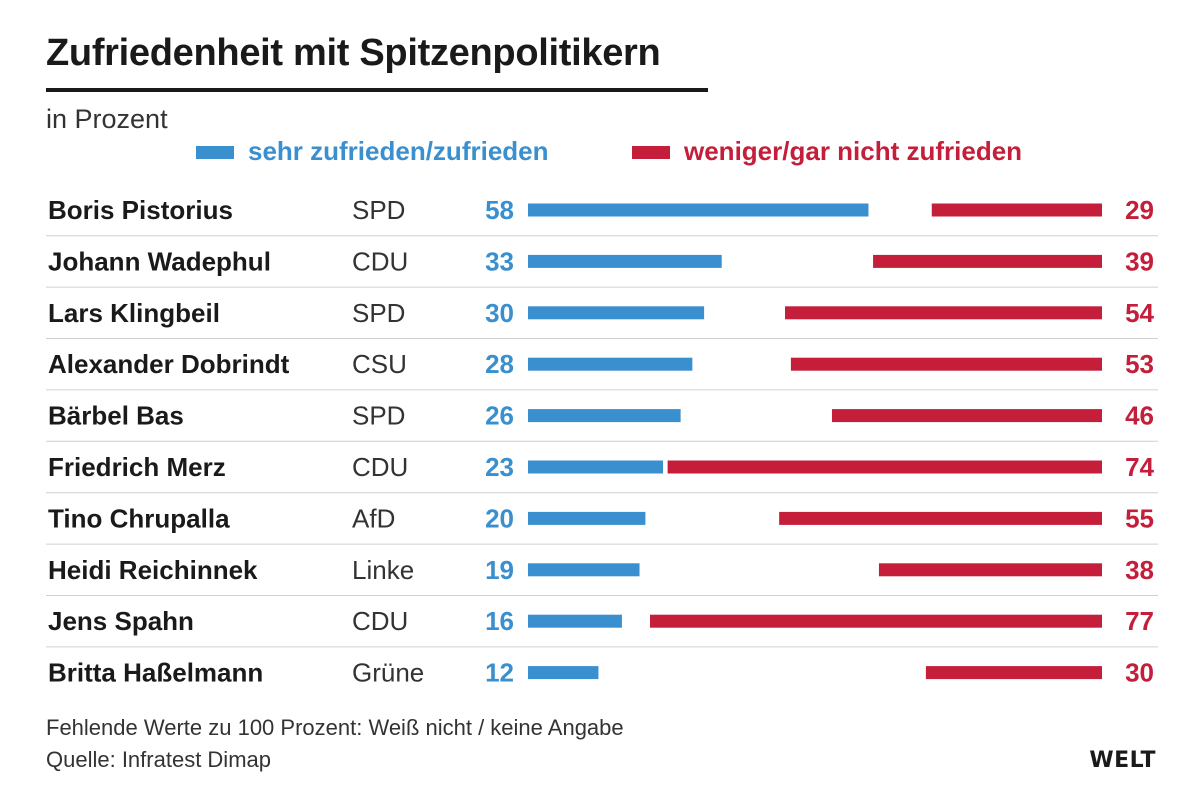 This screenshot has width=1200, height=800. Describe the element at coordinates (499, 261) in the screenshot. I see `value-label-positive: 33` at that location.